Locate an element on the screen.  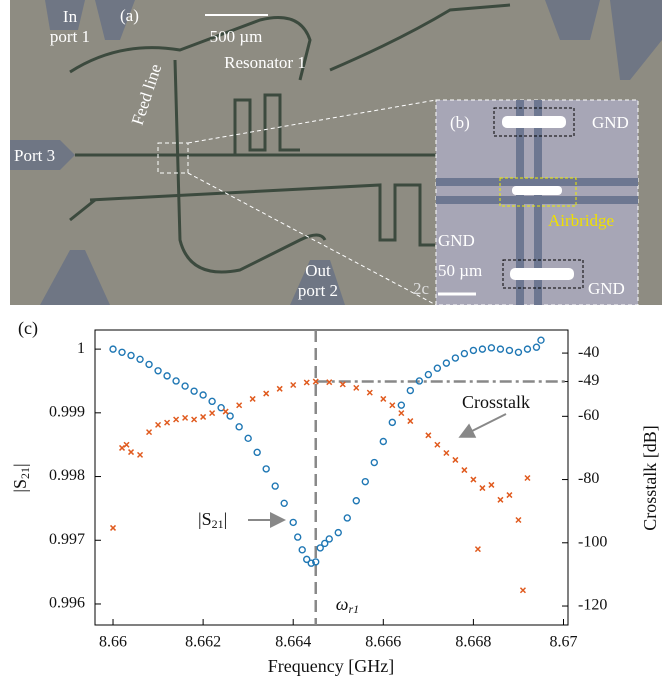
y-tick-label: 0.998 is located at coordinates (67, 475).